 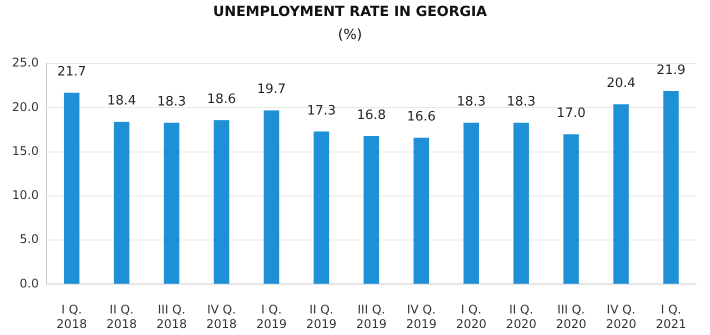 What do you see at coordinates (321, 110) in the screenshot?
I see `data-label: 17.3` at bounding box center [321, 110].